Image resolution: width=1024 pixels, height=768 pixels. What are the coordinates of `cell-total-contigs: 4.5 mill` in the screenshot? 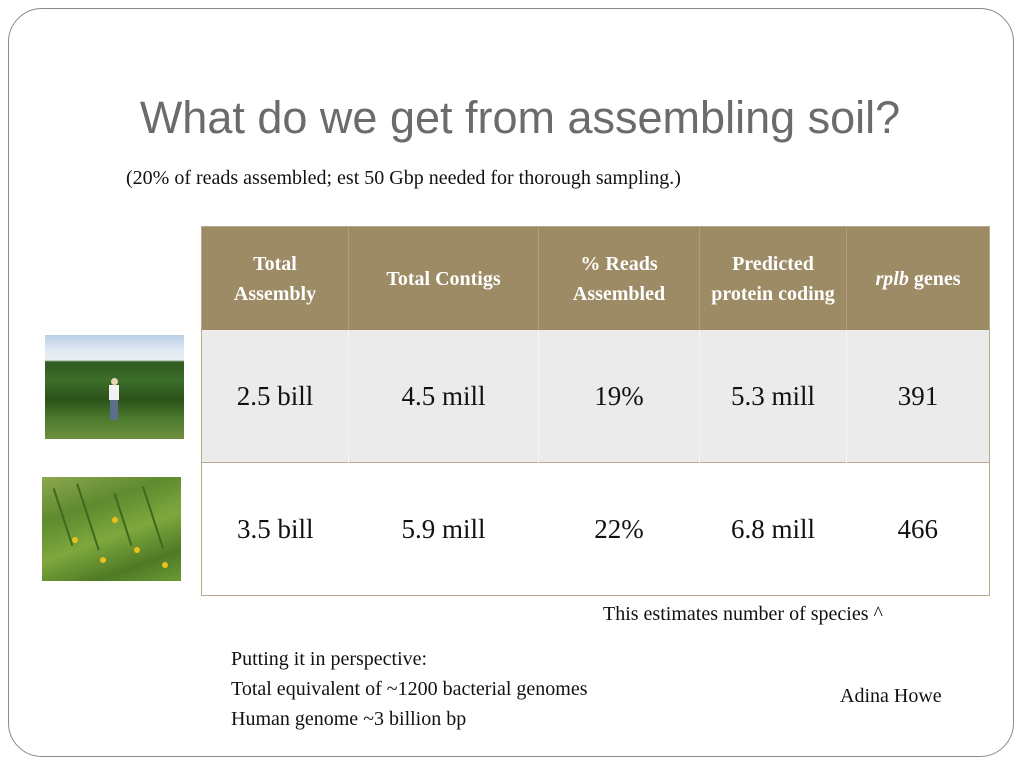 It's located at (443, 396).